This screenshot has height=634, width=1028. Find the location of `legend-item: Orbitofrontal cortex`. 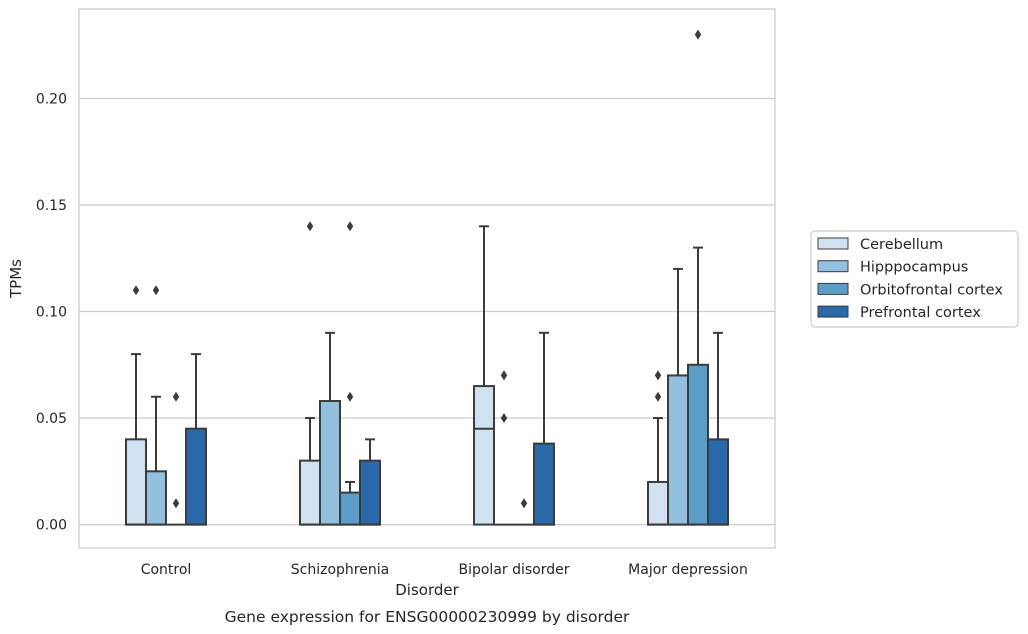

legend-item: Orbitofrontal cortex is located at coordinates (910, 290).